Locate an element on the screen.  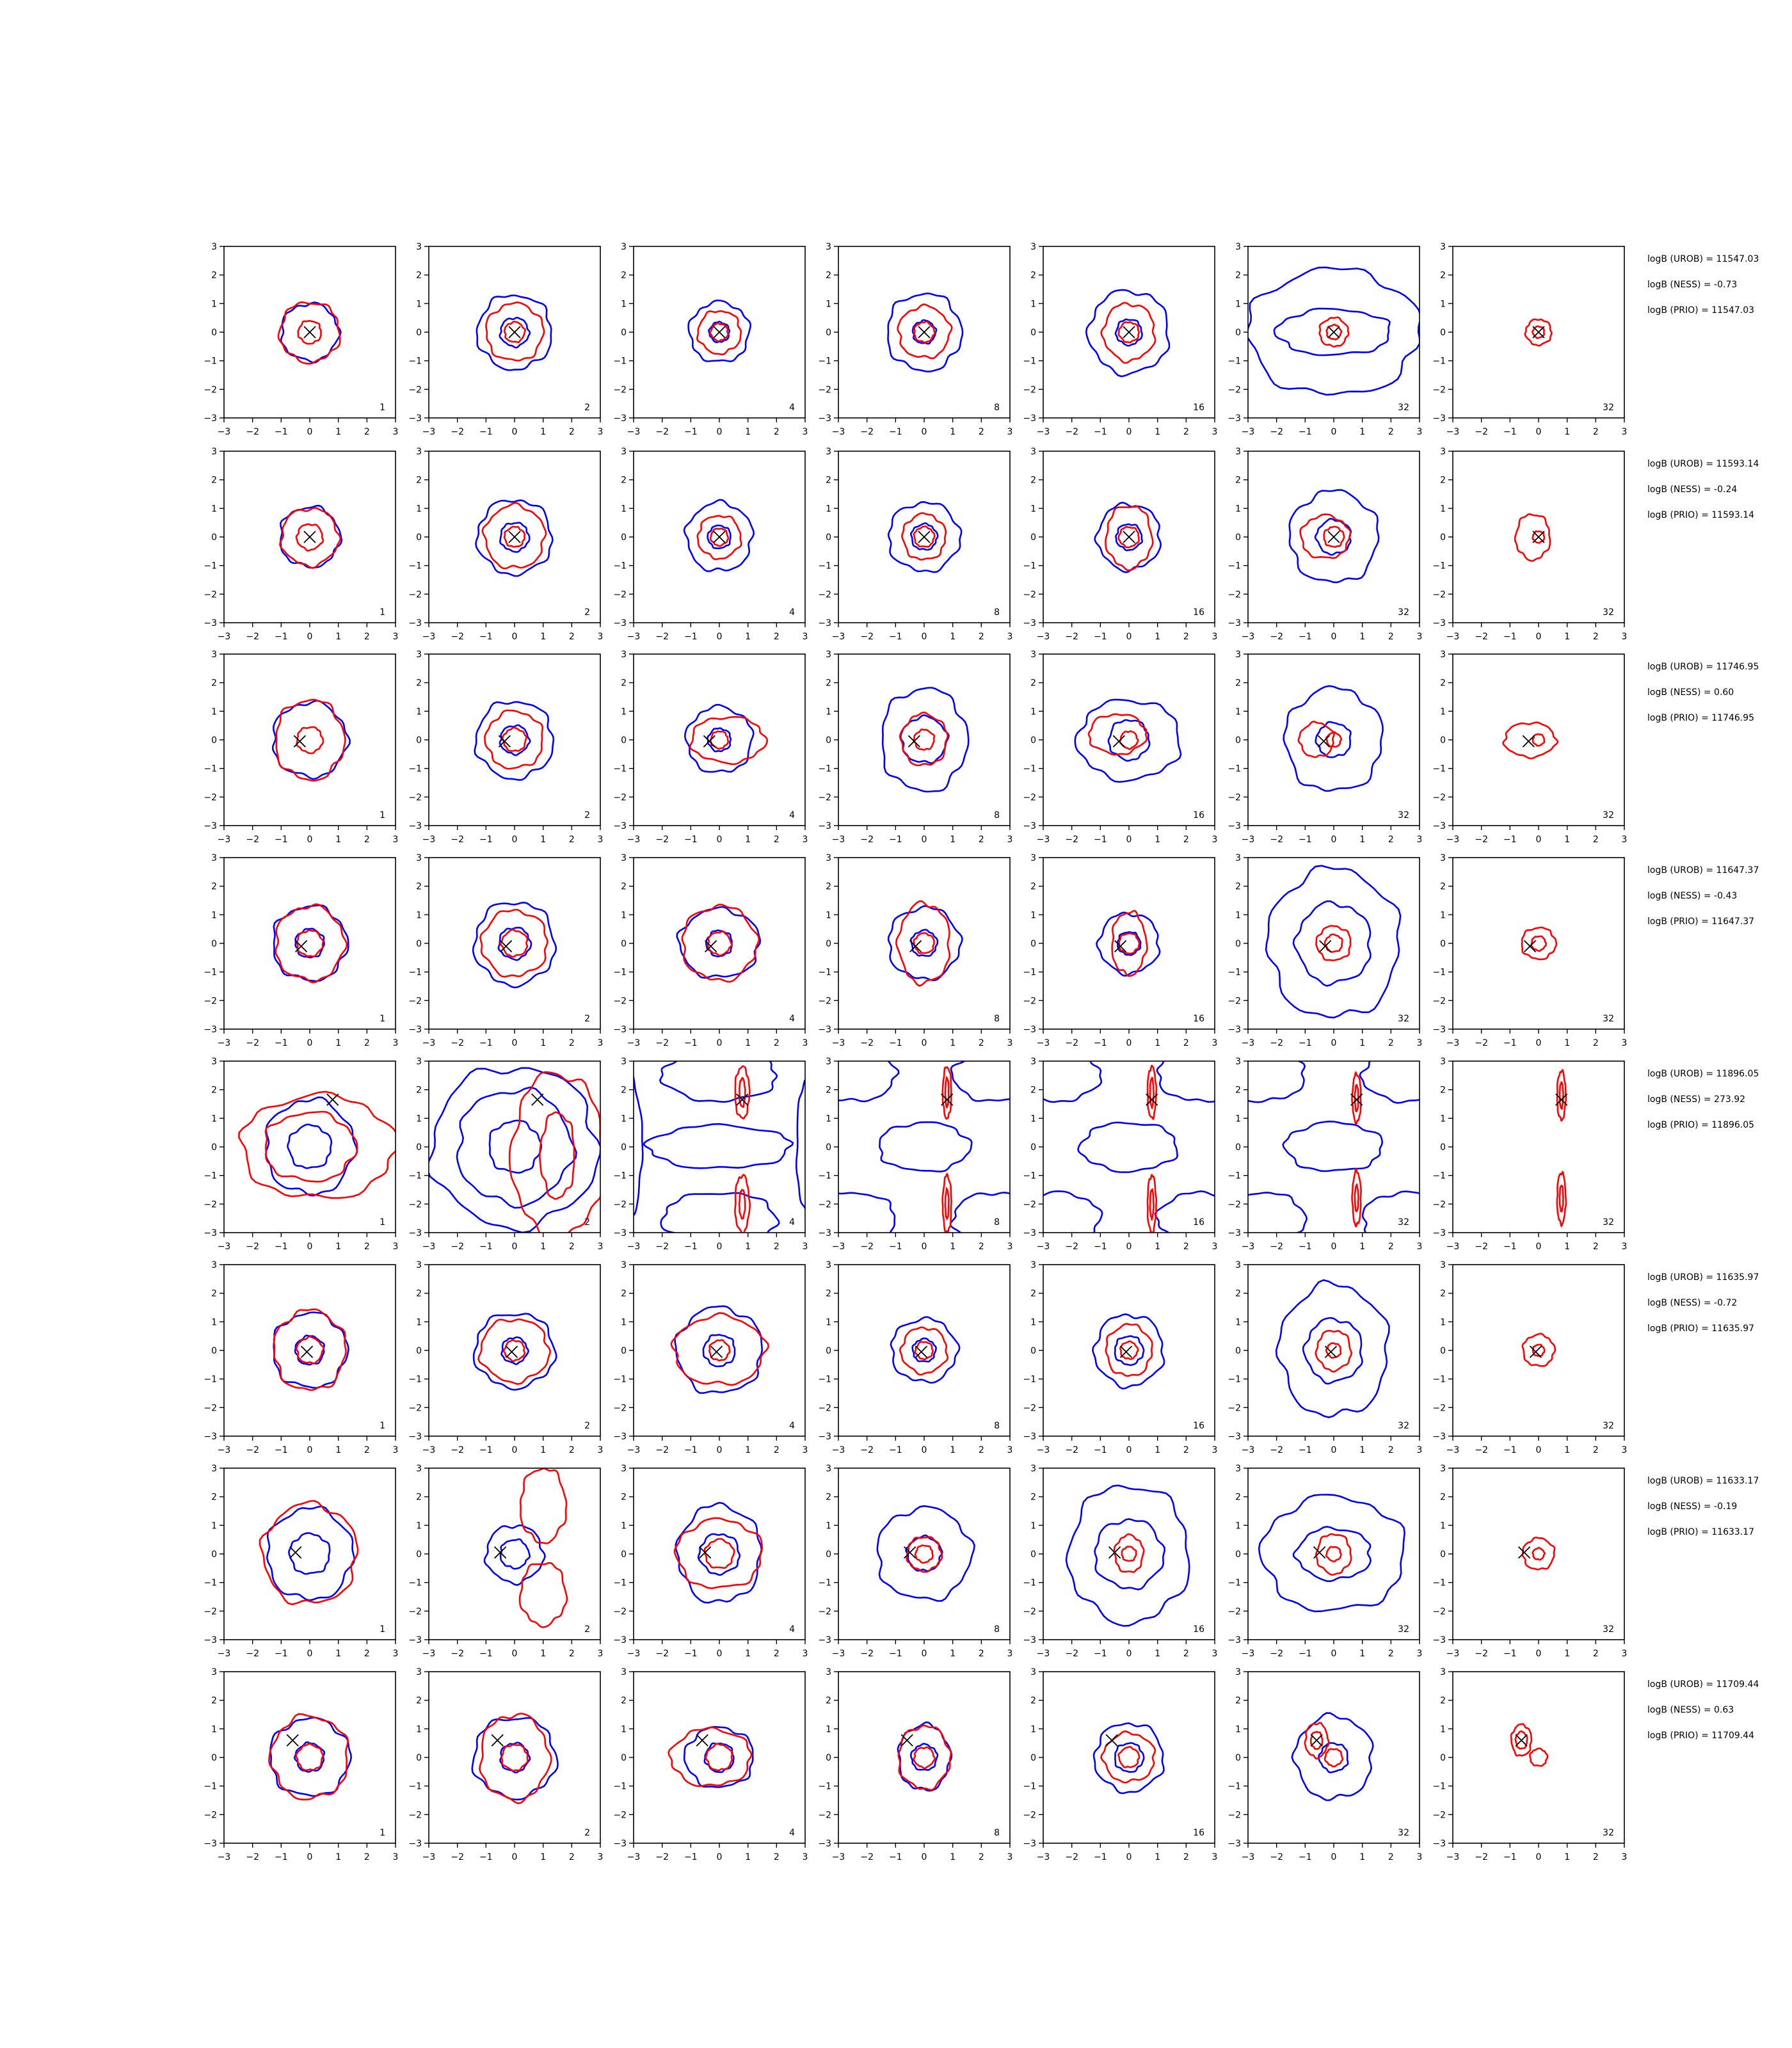
contour-panel: −3−3 −2 −2 −1 −1 0 0 1 1 2 2 3 3 4 is located at coordinates (710, 1764).